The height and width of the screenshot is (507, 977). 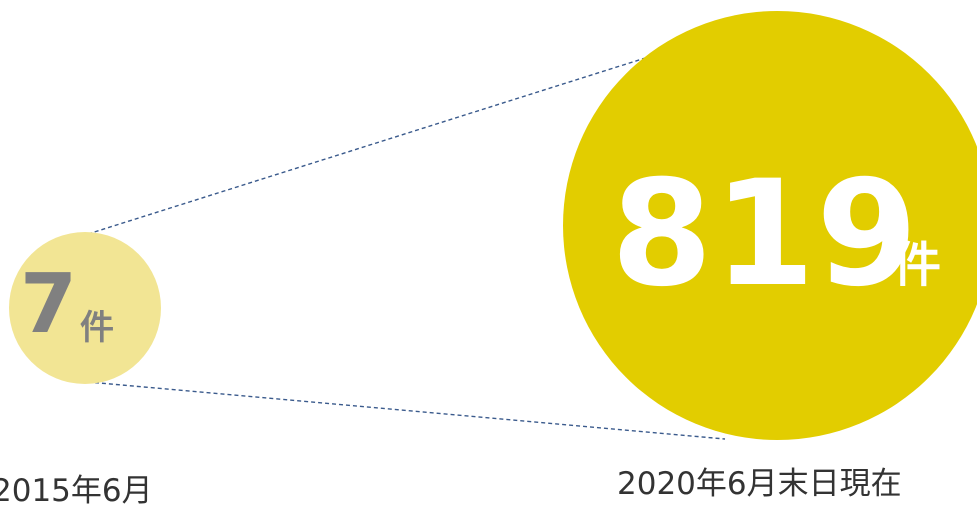 I want to click on caption-2020: 2020年6月末日現在, so click(x=759, y=484).